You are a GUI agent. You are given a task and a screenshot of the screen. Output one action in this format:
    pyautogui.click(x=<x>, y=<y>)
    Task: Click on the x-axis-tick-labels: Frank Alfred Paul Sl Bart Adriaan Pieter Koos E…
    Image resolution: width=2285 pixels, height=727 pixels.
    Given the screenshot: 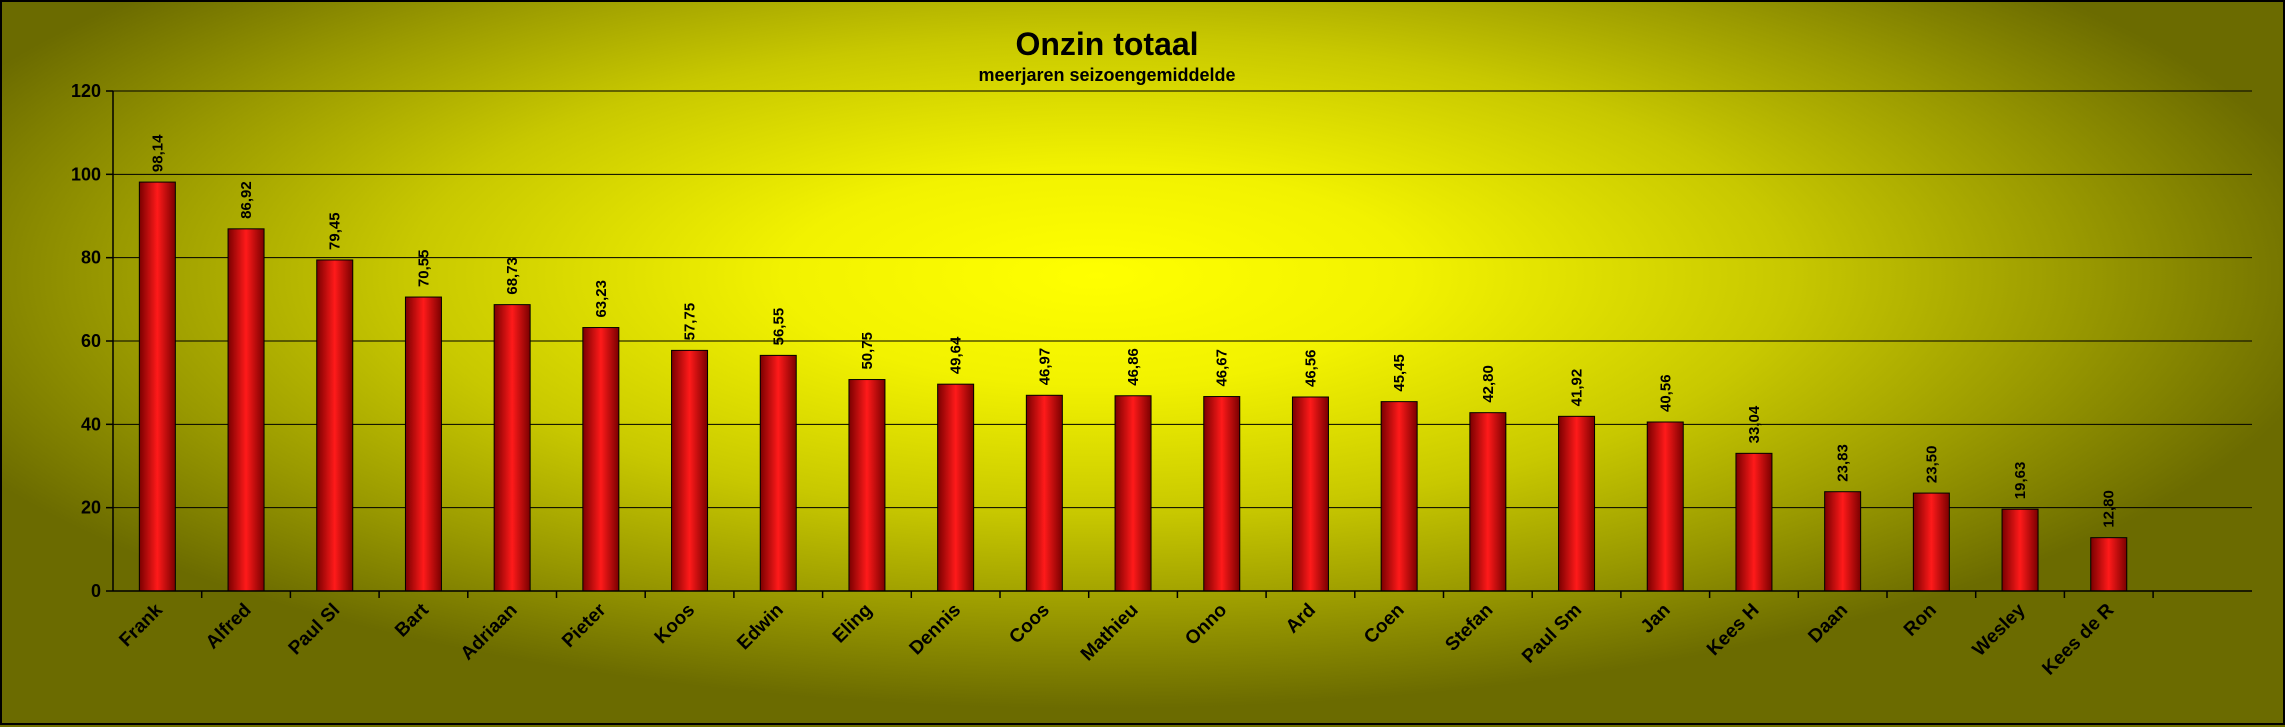 What is the action you would take?
    pyautogui.click(x=1134, y=635)
    